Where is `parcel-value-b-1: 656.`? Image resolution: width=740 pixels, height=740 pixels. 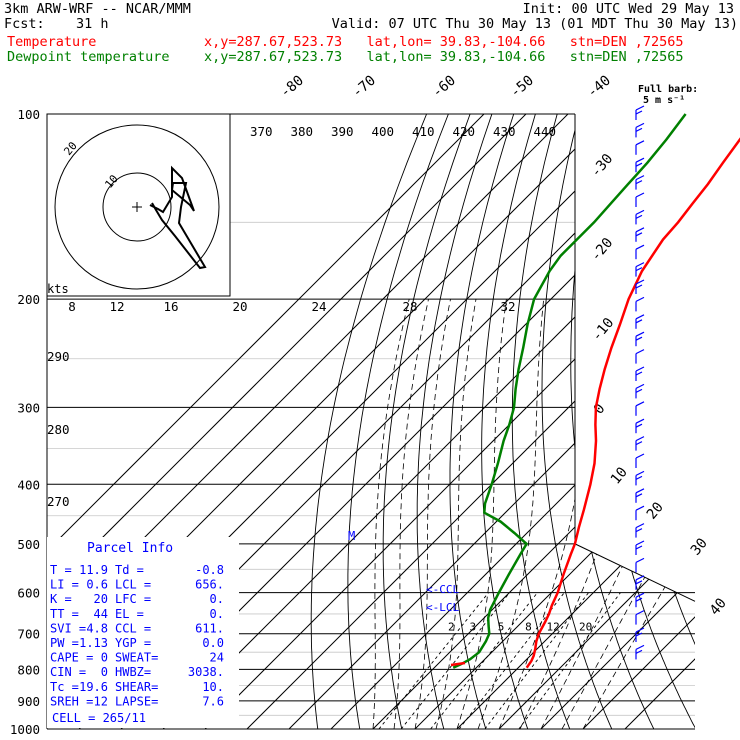
parcel-value-b-1: 656. is located at coordinates (209, 585).